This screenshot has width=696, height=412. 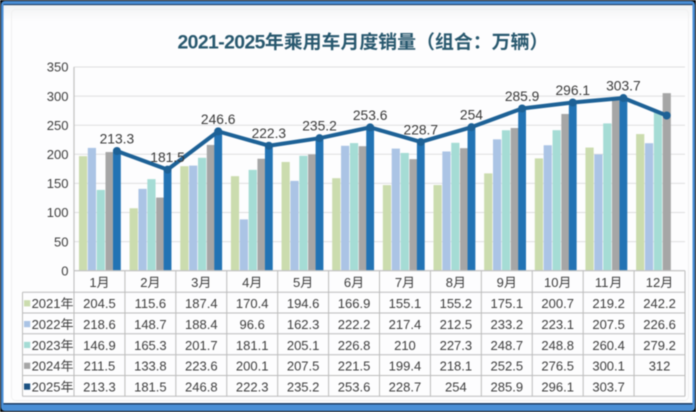 I want to click on svg-text: 312, so click(x=660, y=366).